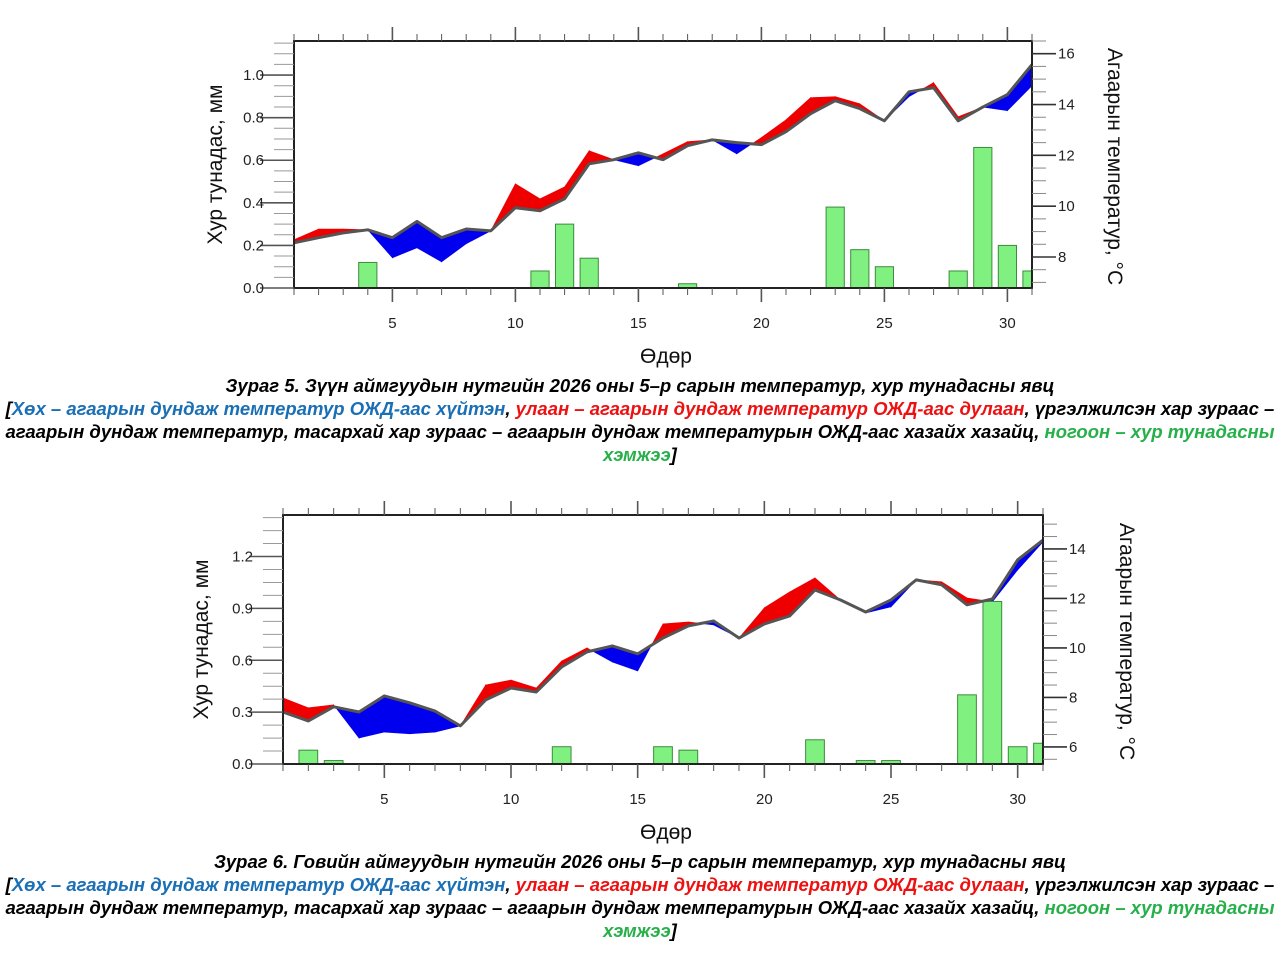  I want to click on y-tick-label: 1.0, so click(253, 75).